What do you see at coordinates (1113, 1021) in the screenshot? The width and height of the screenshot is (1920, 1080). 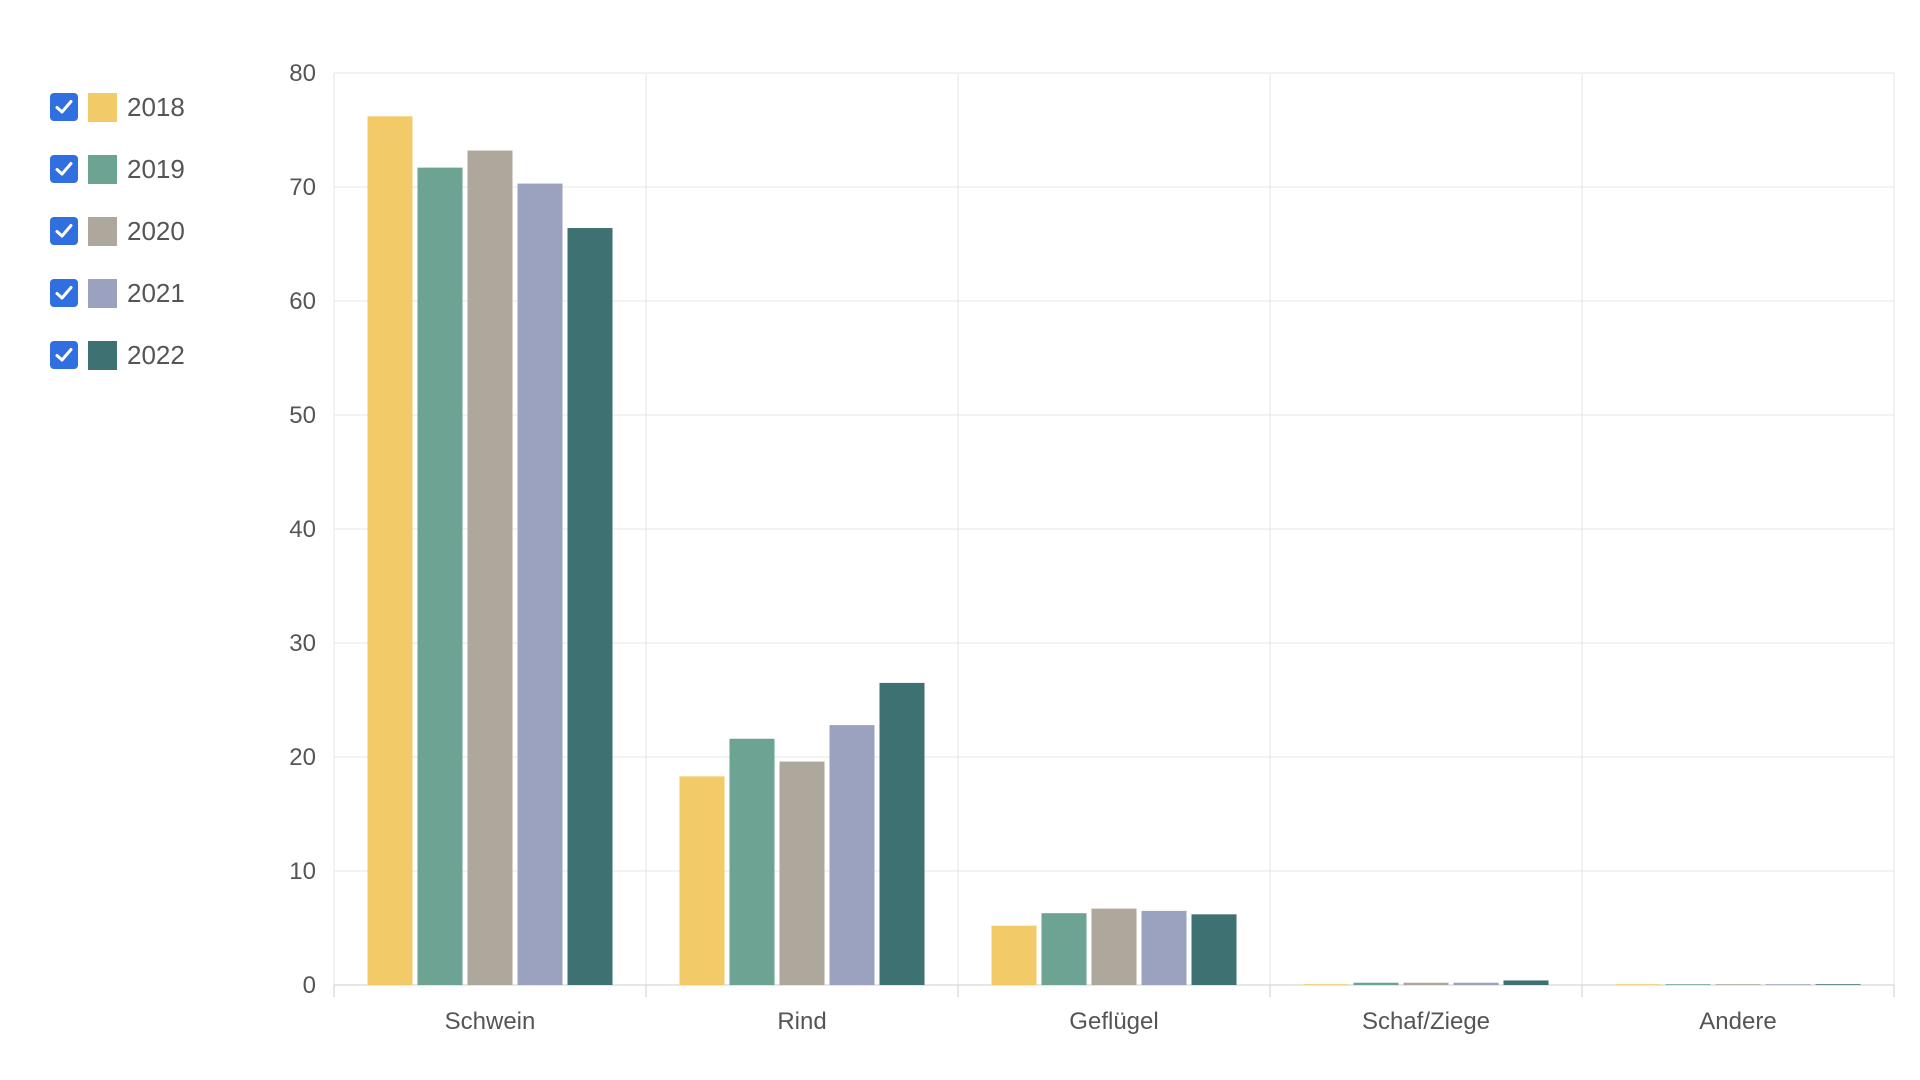 I see `x-tick-label: Geflügel` at bounding box center [1113, 1021].